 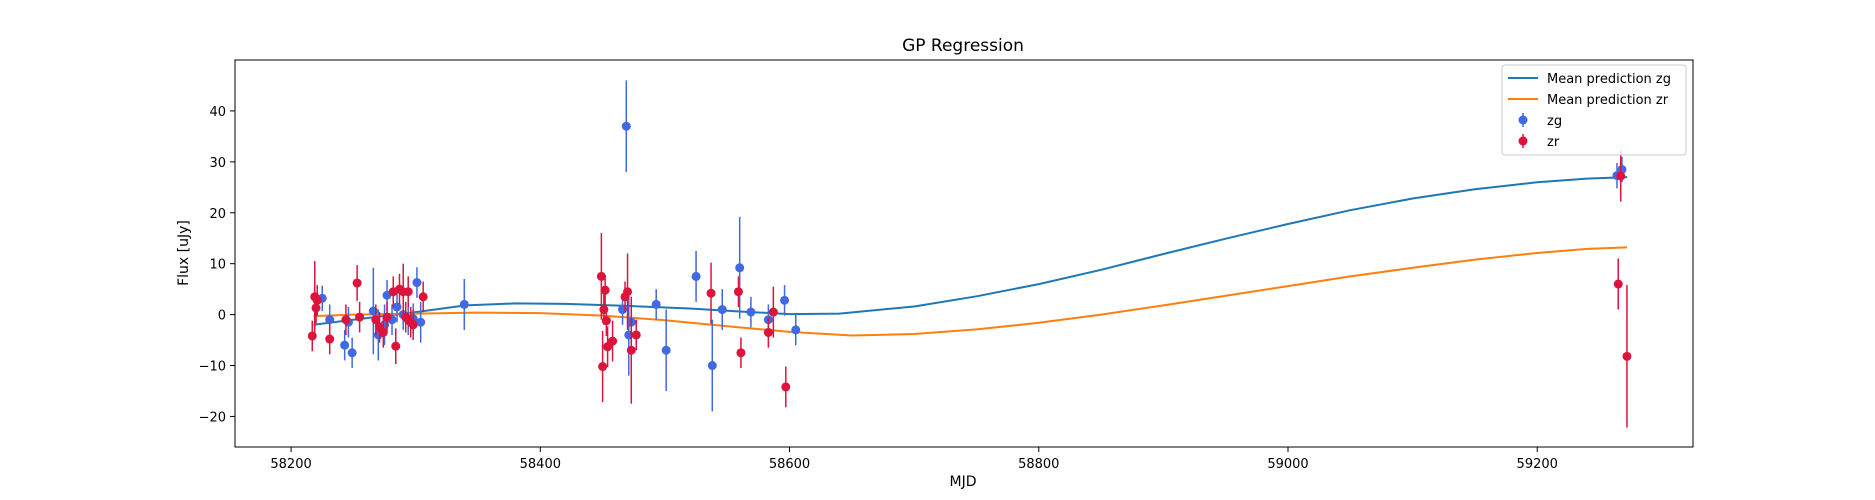 What do you see at coordinates (217, 163) in the screenshot?
I see `y-tick-label: 30` at bounding box center [217, 163].